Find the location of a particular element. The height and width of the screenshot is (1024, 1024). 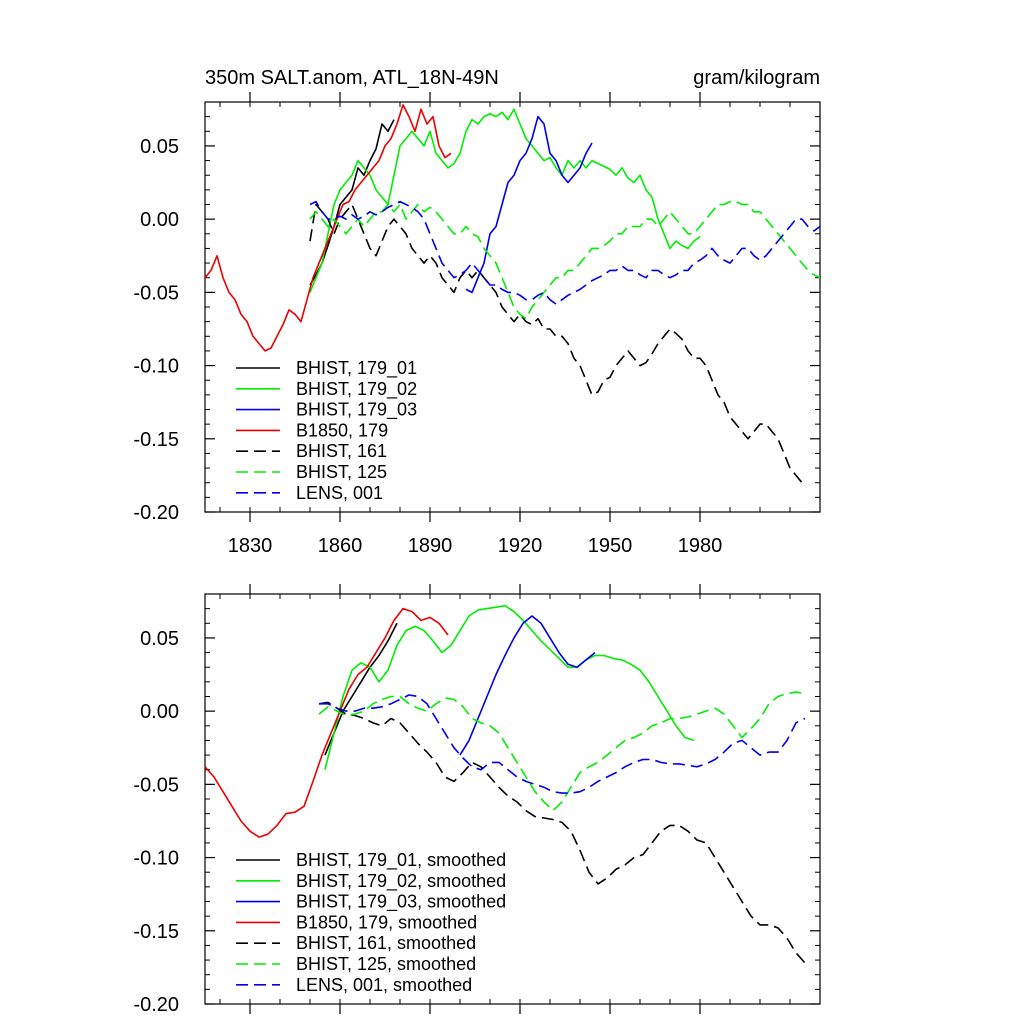

legend-label: BHIST, 125 is located at coordinates (341, 472).